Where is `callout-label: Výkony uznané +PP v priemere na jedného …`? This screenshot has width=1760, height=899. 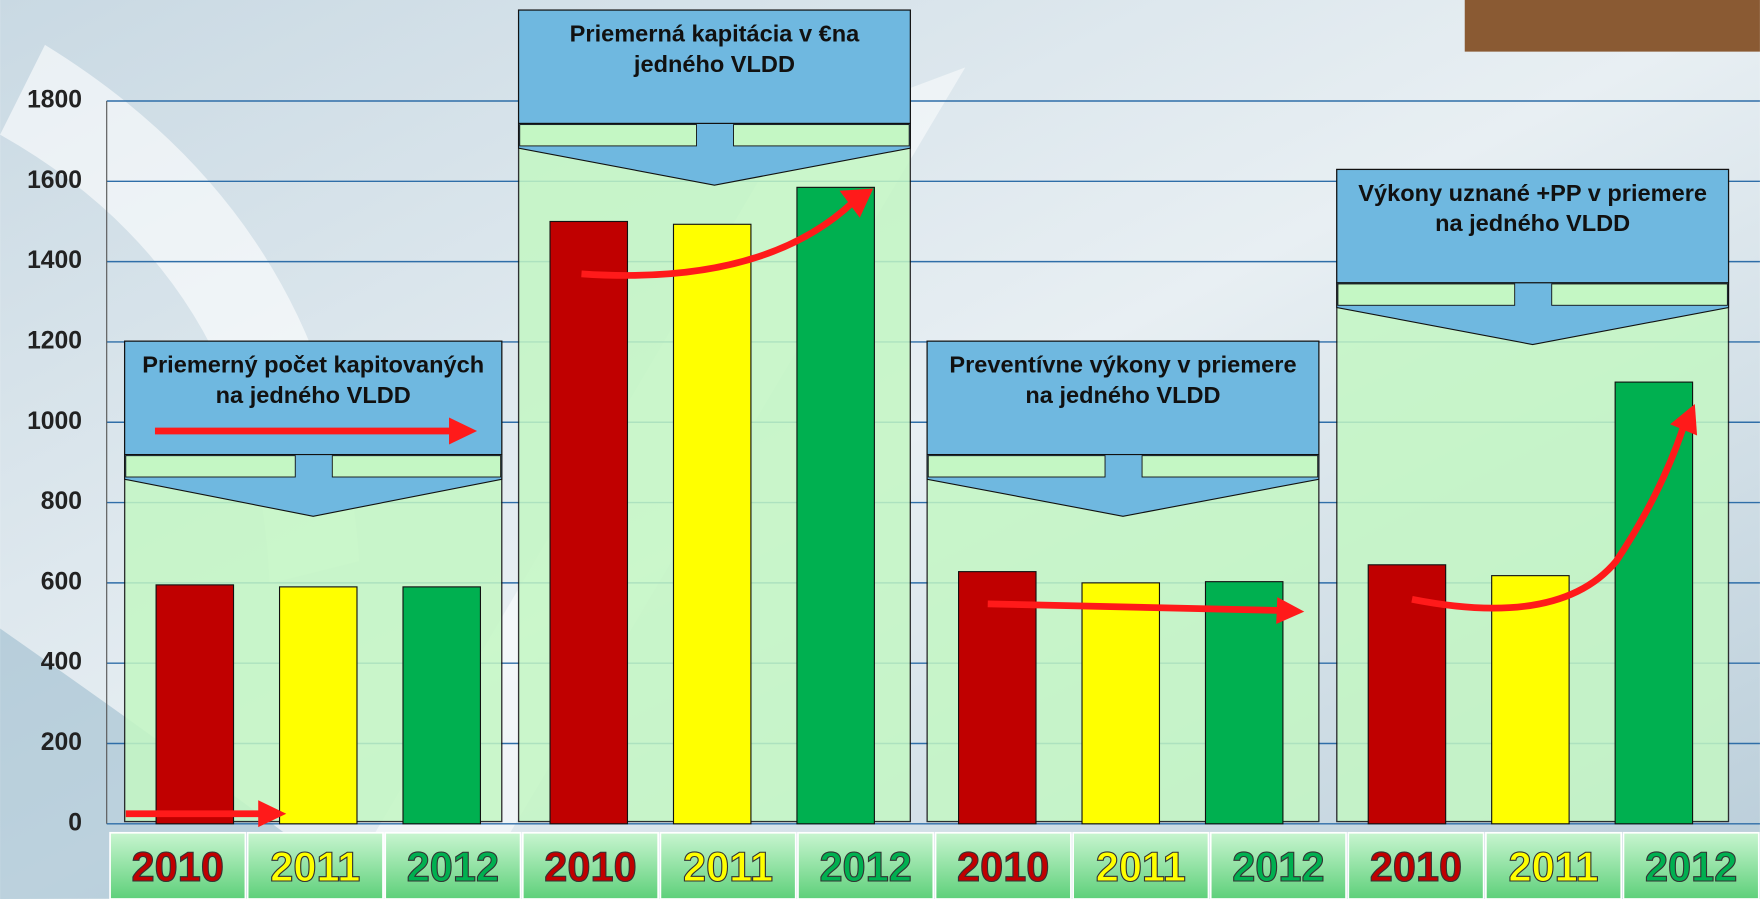 callout-label: Výkony uznané +PP v priemere na jedného … is located at coordinates (1532, 208).